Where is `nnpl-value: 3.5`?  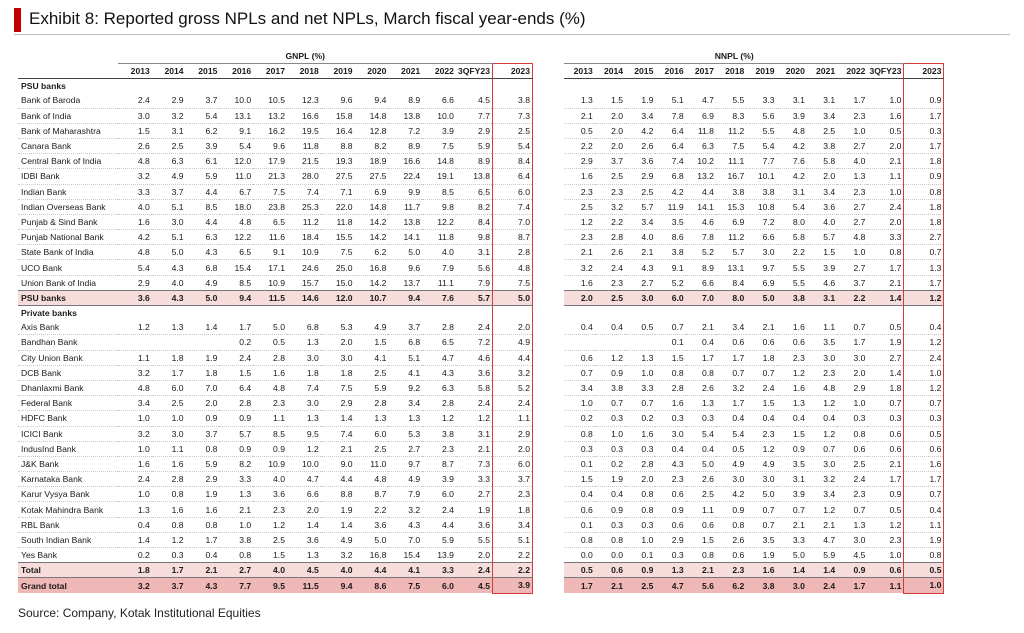
nnpl-value: 3.5 is located at coordinates (791, 464).